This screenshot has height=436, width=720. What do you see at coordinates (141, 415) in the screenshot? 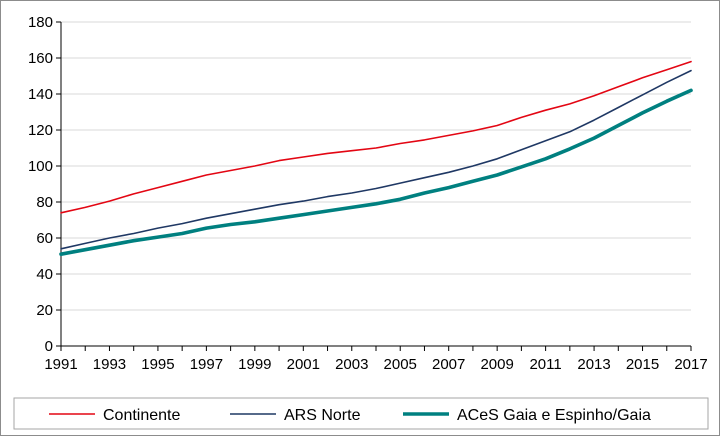
I see `legend-label: Continente` at bounding box center [141, 415].